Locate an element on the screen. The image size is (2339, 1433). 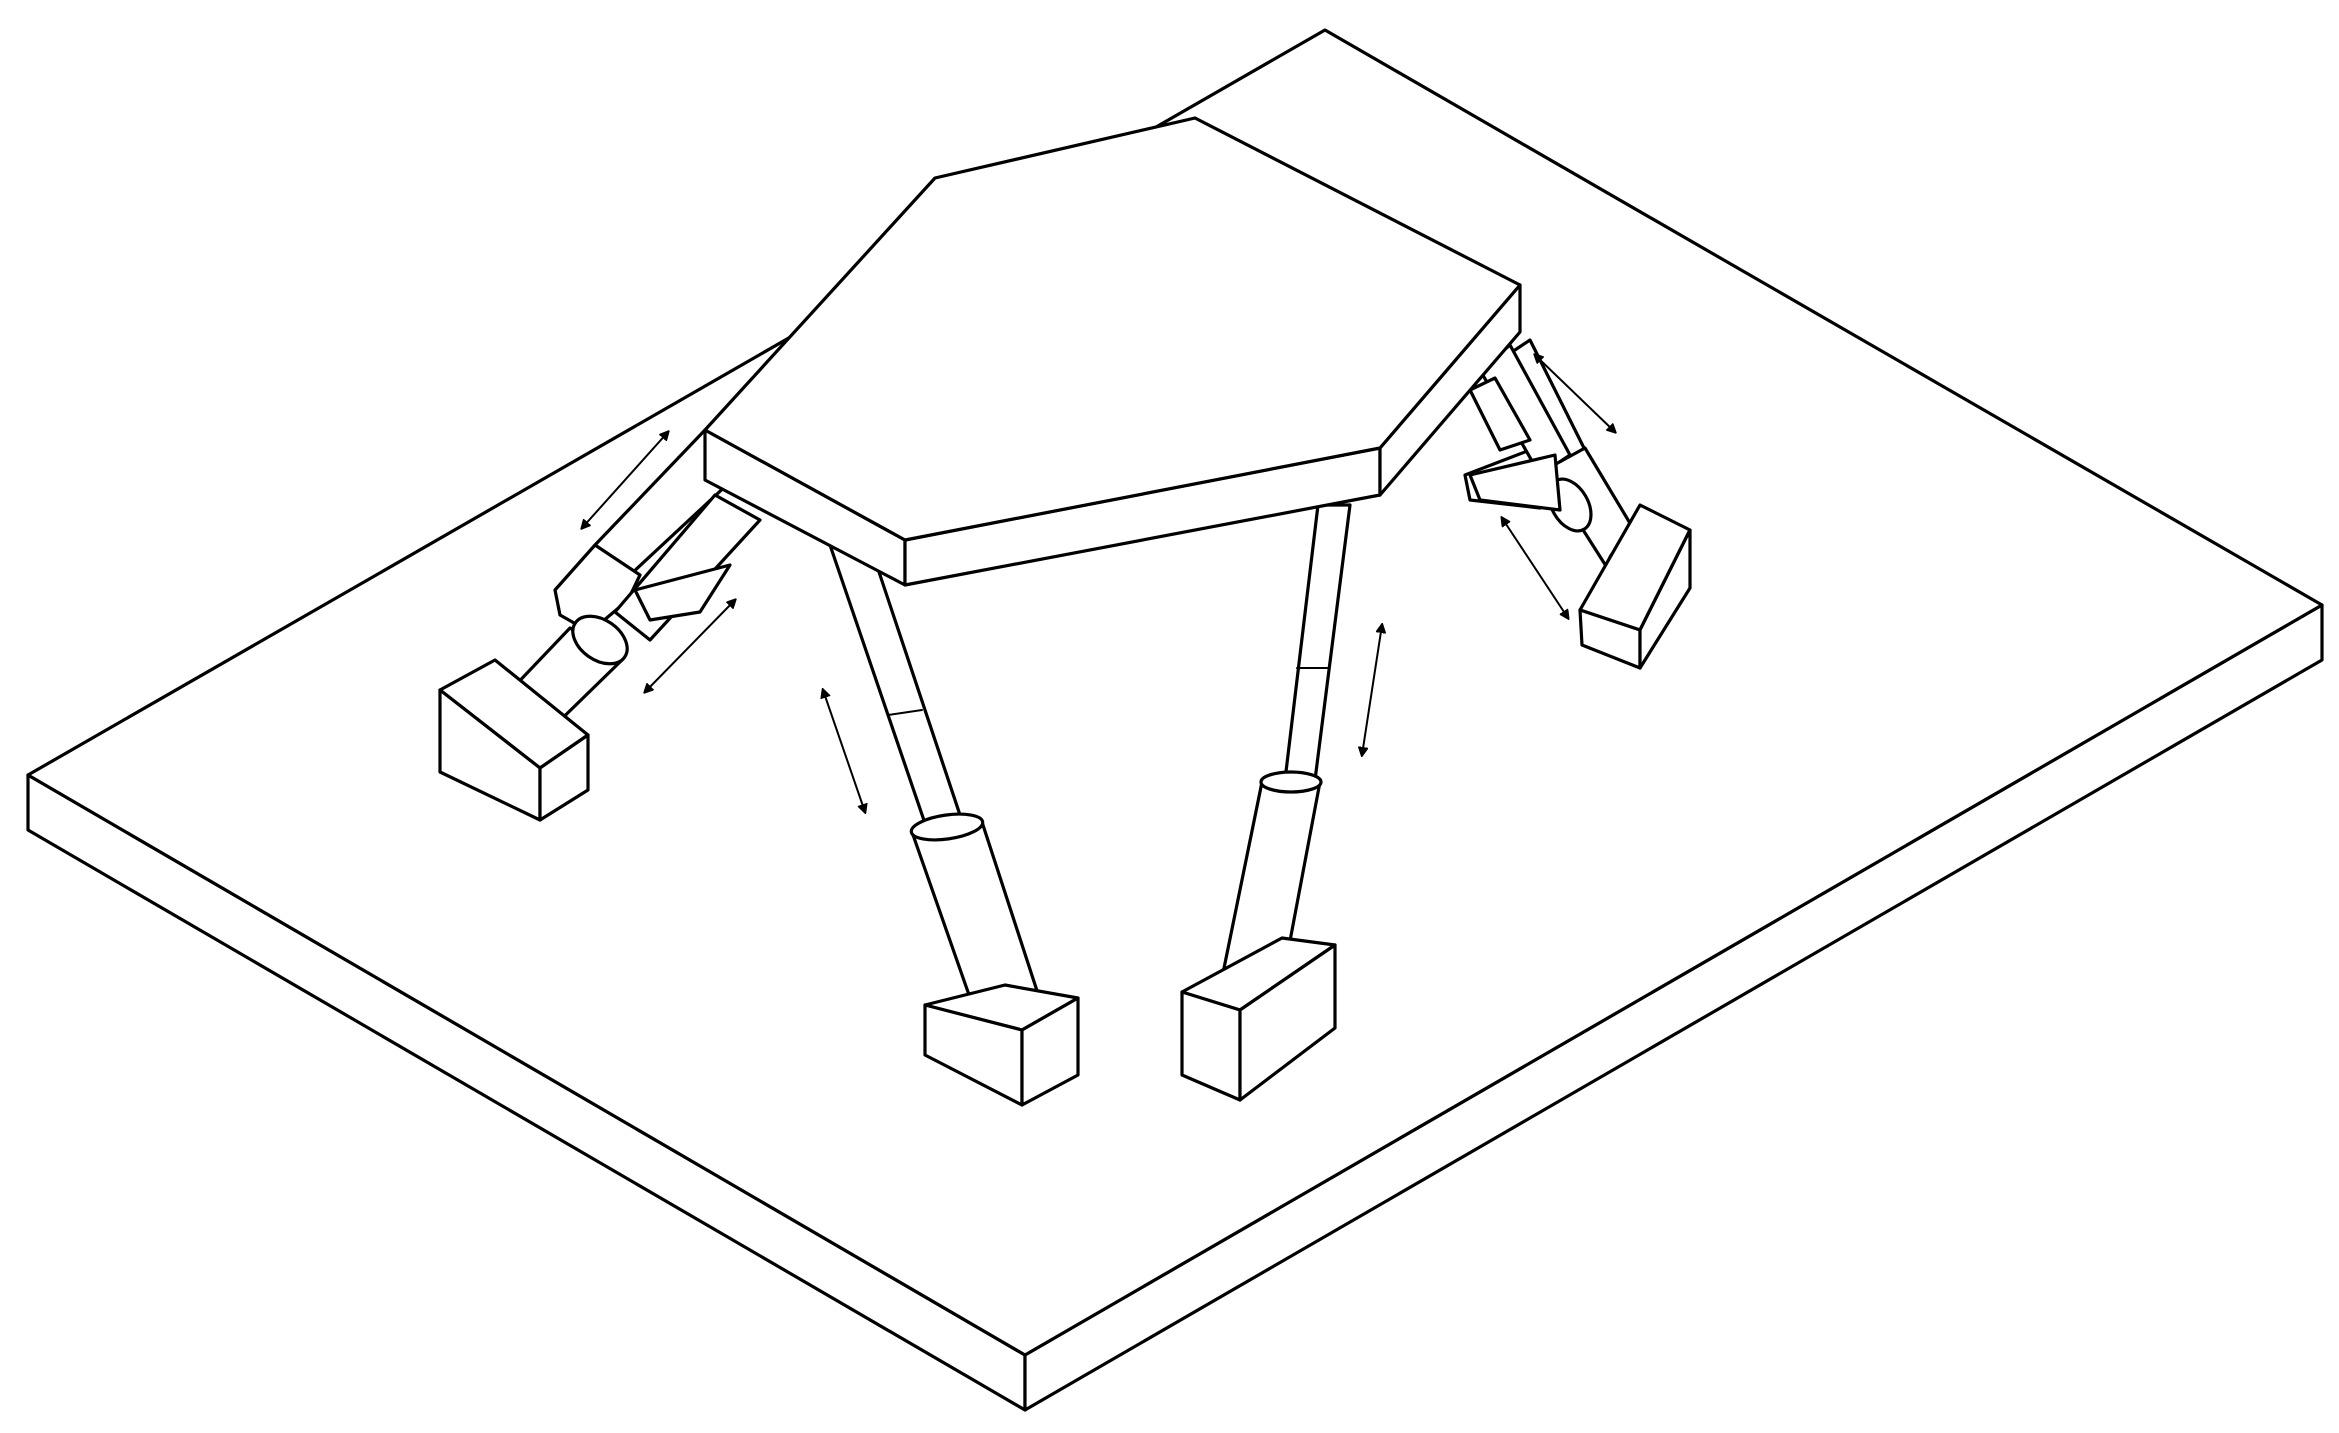
platform-top-face is located at coordinates (1112, 329).